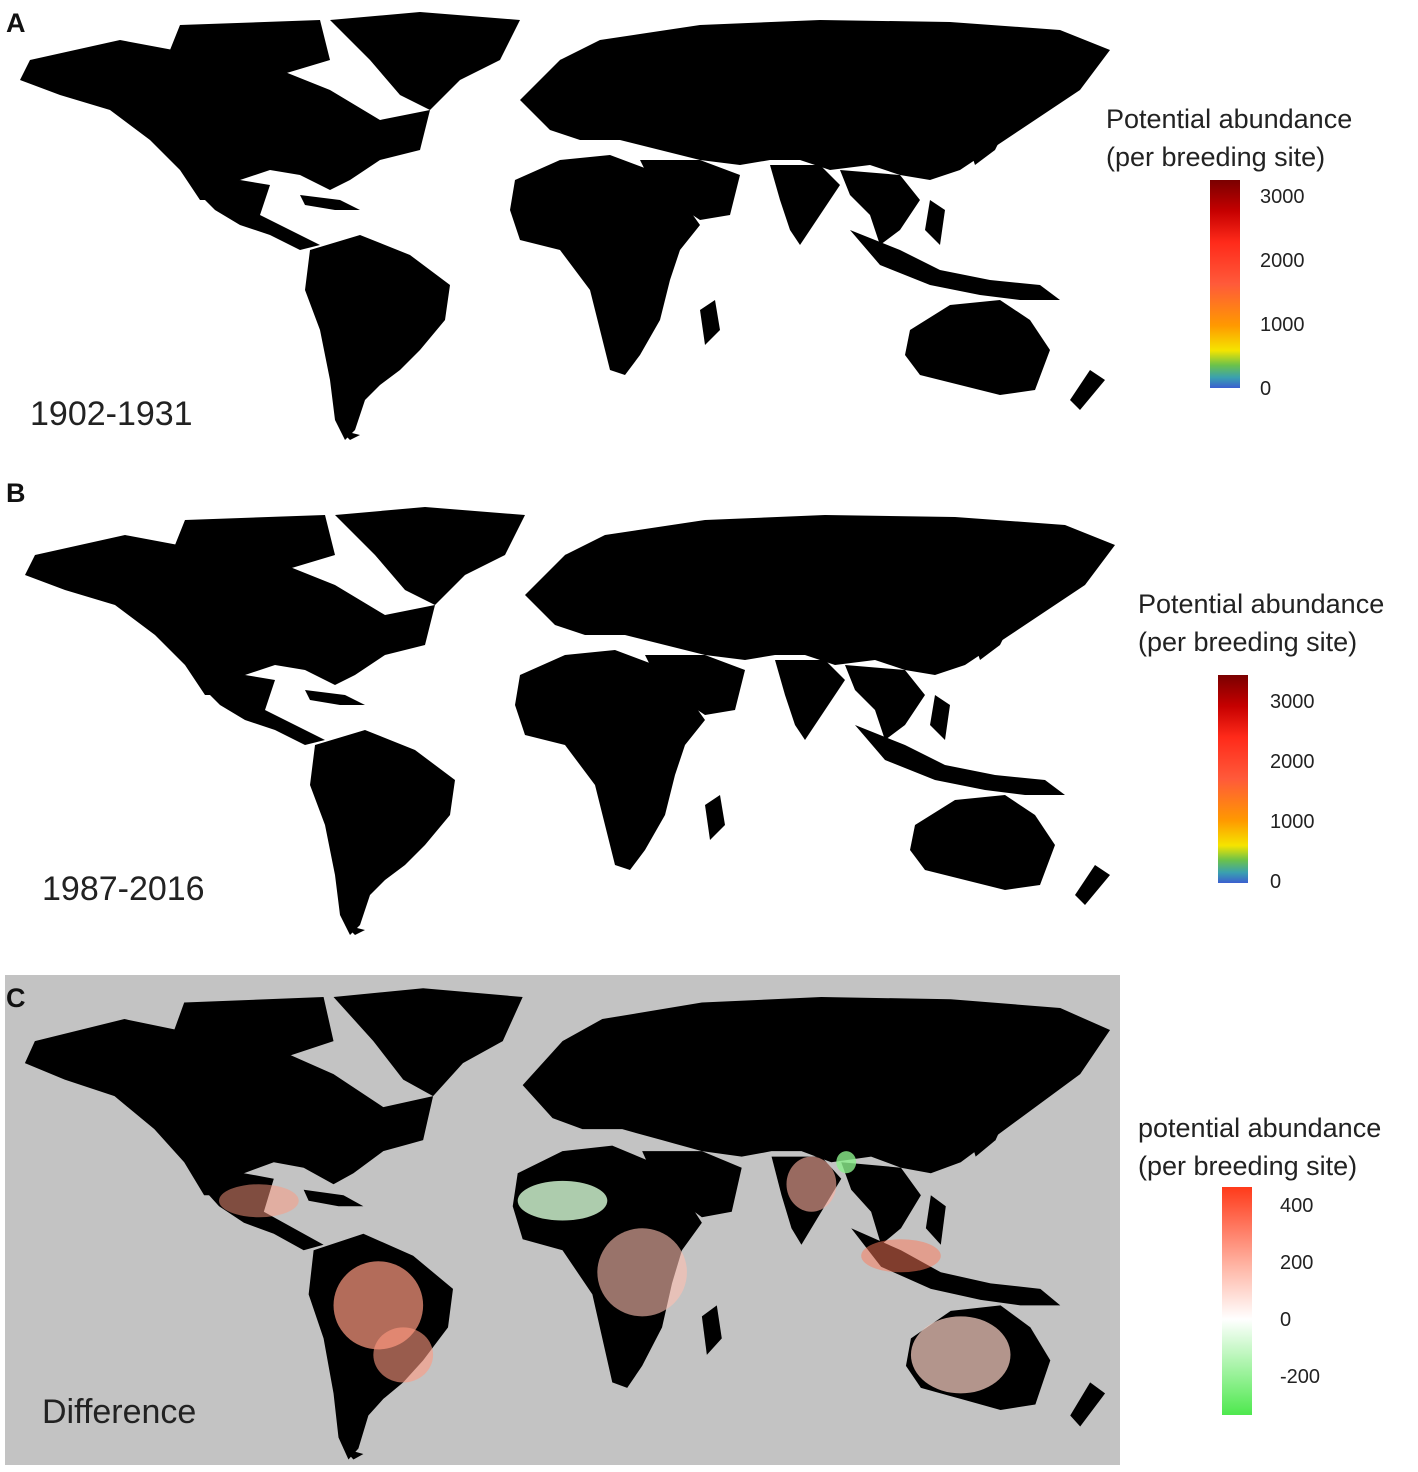 The height and width of the screenshot is (1472, 1418). I want to click on period-label: 1902-1931, so click(111, 414).